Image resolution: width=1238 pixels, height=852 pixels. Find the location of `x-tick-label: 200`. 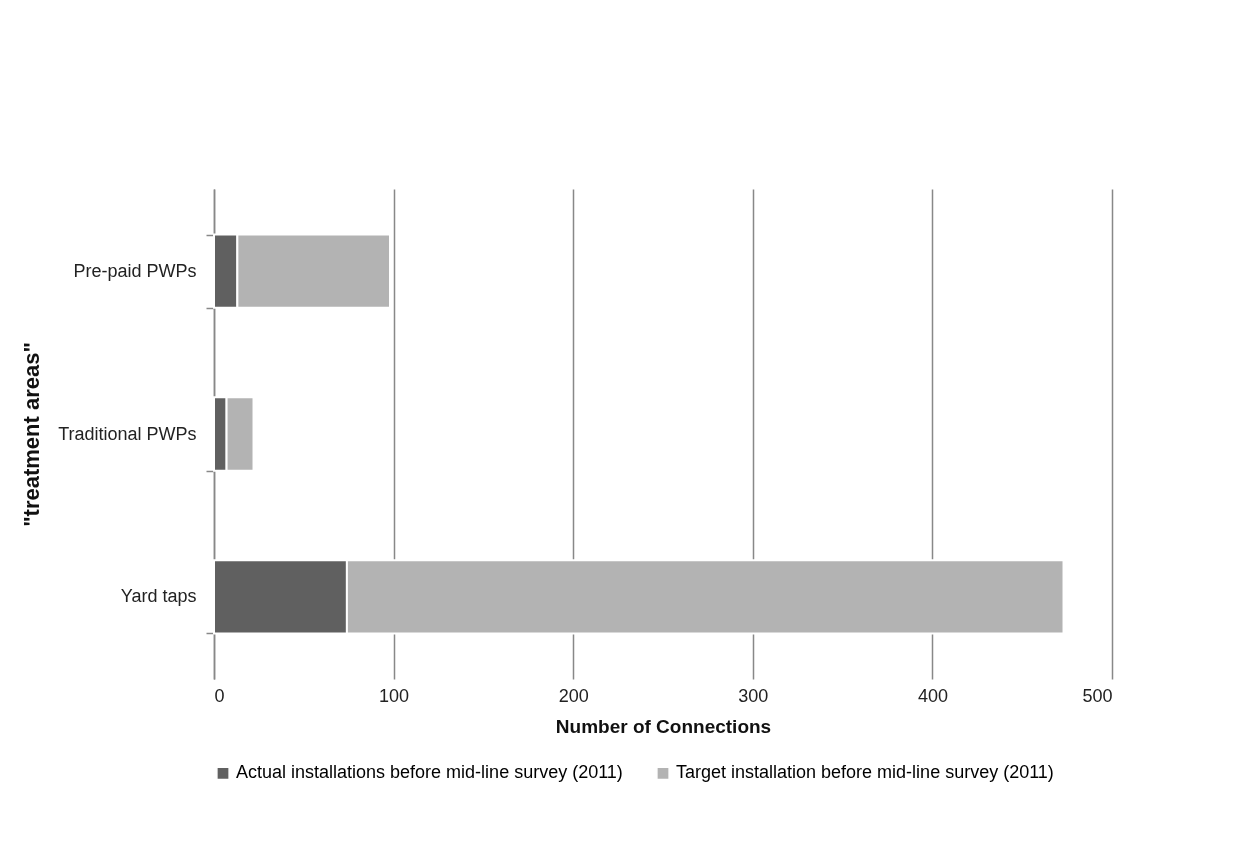

x-tick-label: 200 is located at coordinates (573, 695).